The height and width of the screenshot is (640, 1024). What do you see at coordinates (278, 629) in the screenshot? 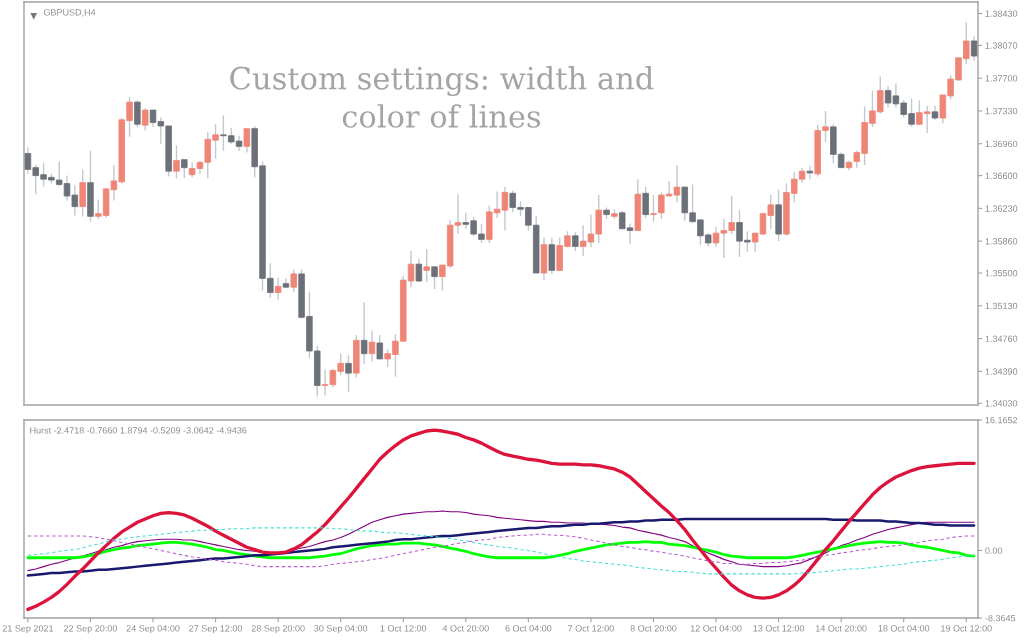
I see `x-tick-label: 28 Sep 20:00` at bounding box center [278, 629].